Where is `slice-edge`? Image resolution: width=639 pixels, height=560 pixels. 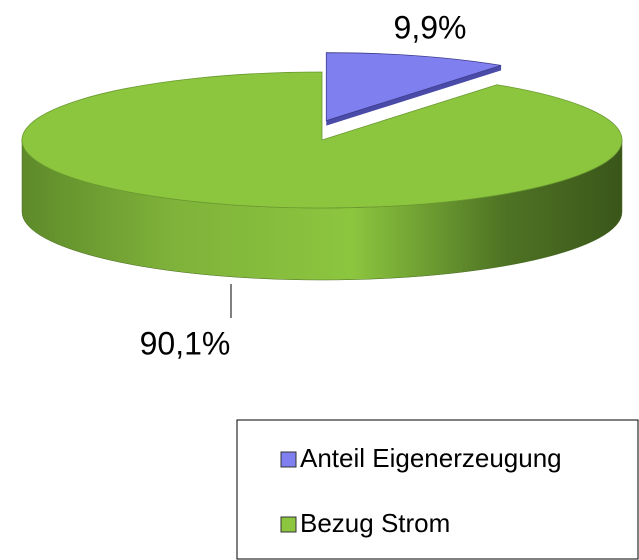 slice-edge is located at coordinates (414, 95).